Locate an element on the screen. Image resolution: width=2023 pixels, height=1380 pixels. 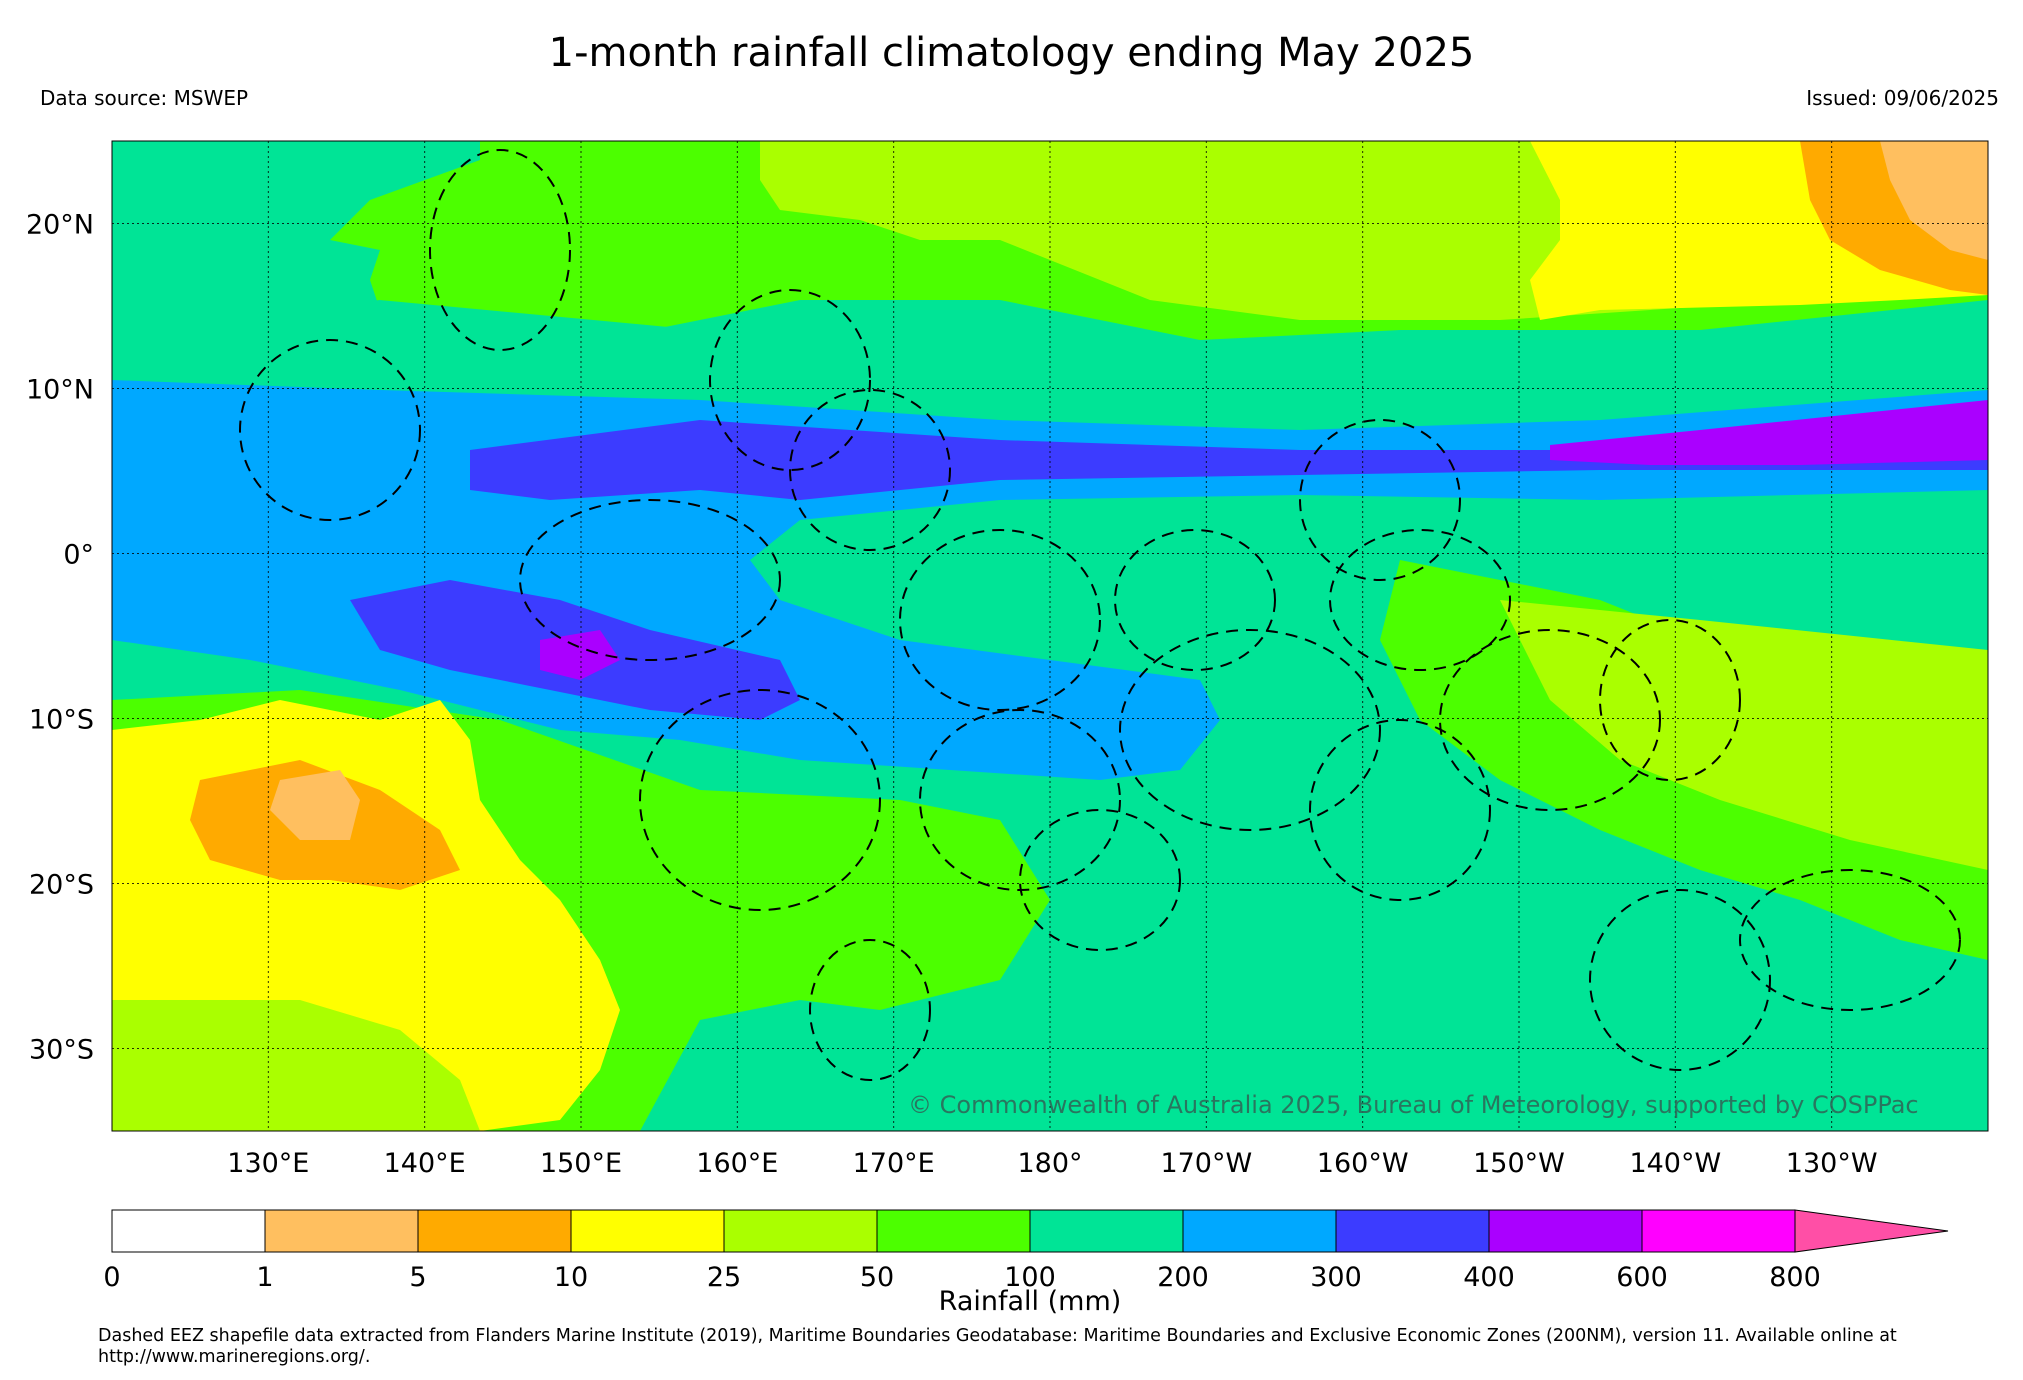
longitude-tick-label: 160°W is located at coordinates (1363, 1163).